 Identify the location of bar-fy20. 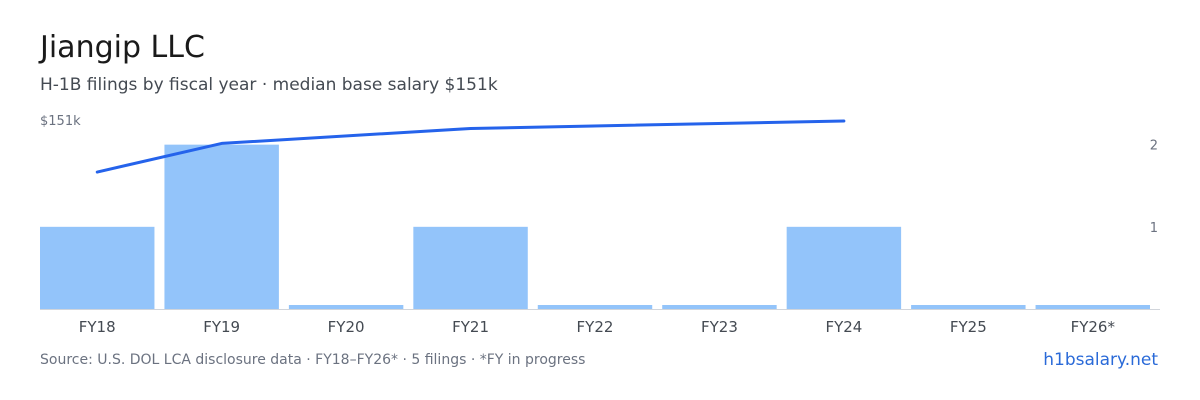
(346, 307).